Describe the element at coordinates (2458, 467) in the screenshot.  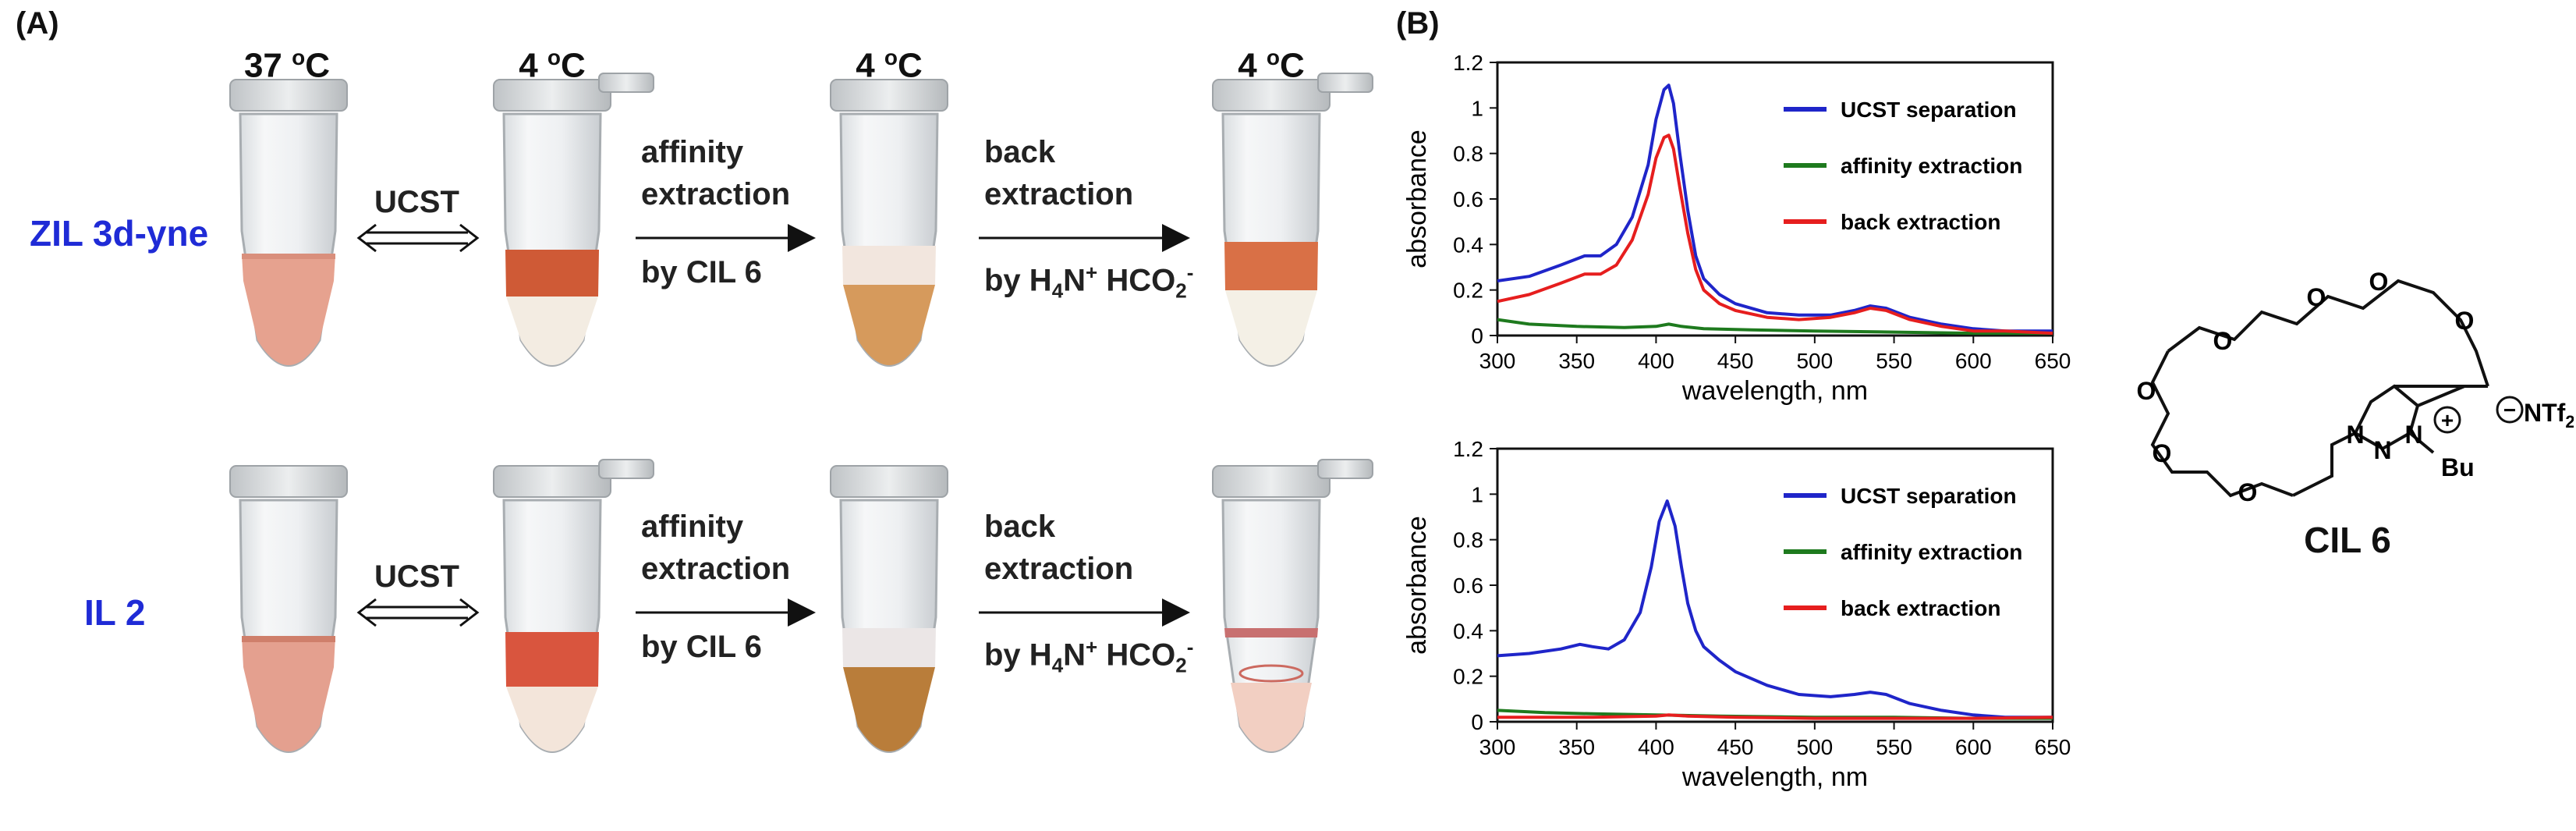
I see `butyl-label: Bu` at that location.